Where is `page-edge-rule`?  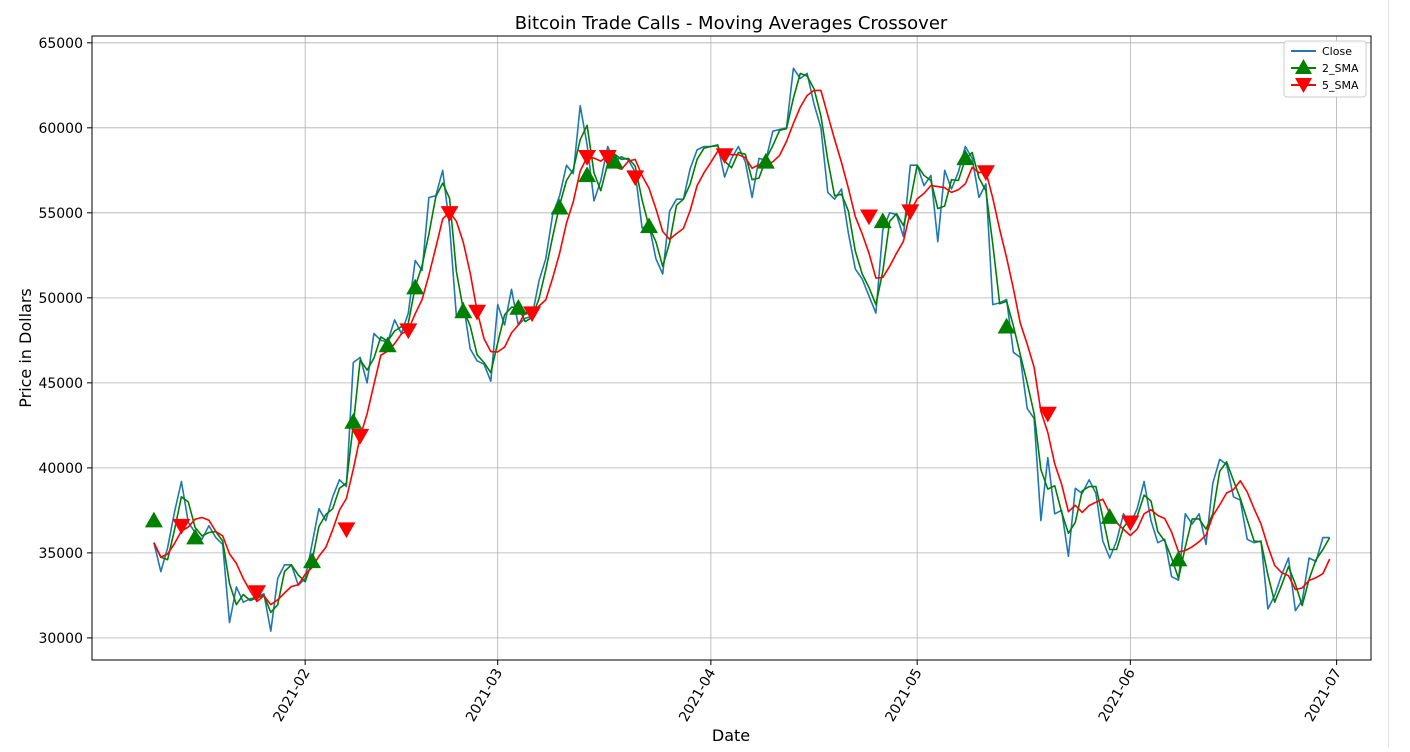 page-edge-rule is located at coordinates (1388, 374).